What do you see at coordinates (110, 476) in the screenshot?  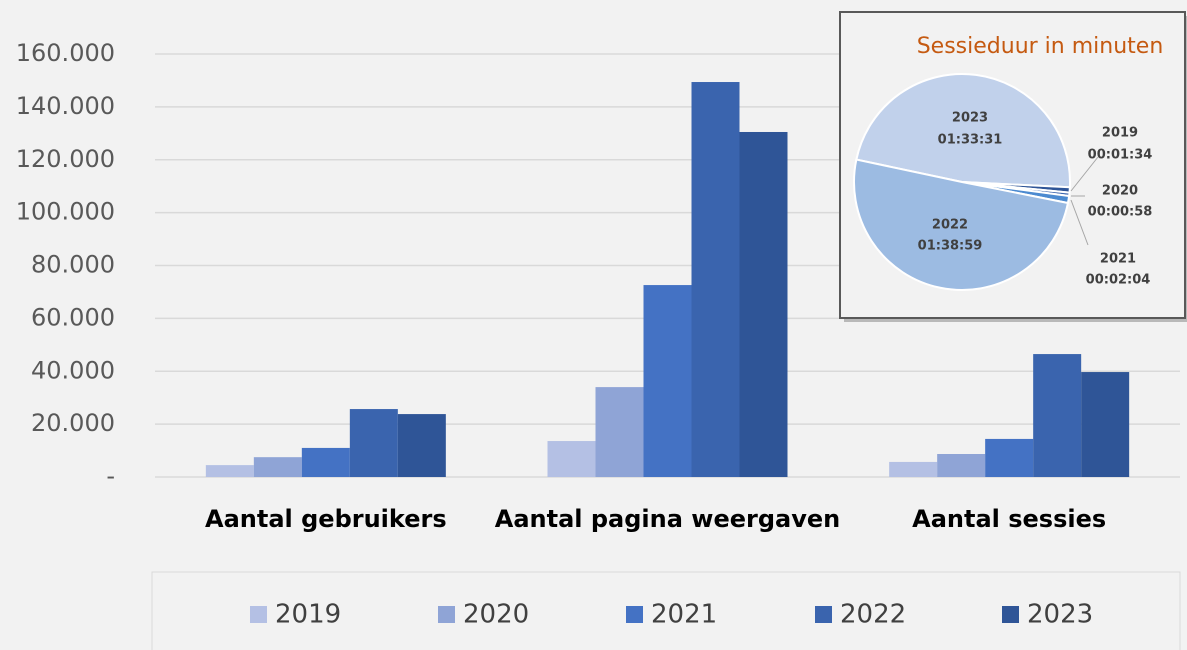 I see `y-tick-label: -` at bounding box center [110, 476].